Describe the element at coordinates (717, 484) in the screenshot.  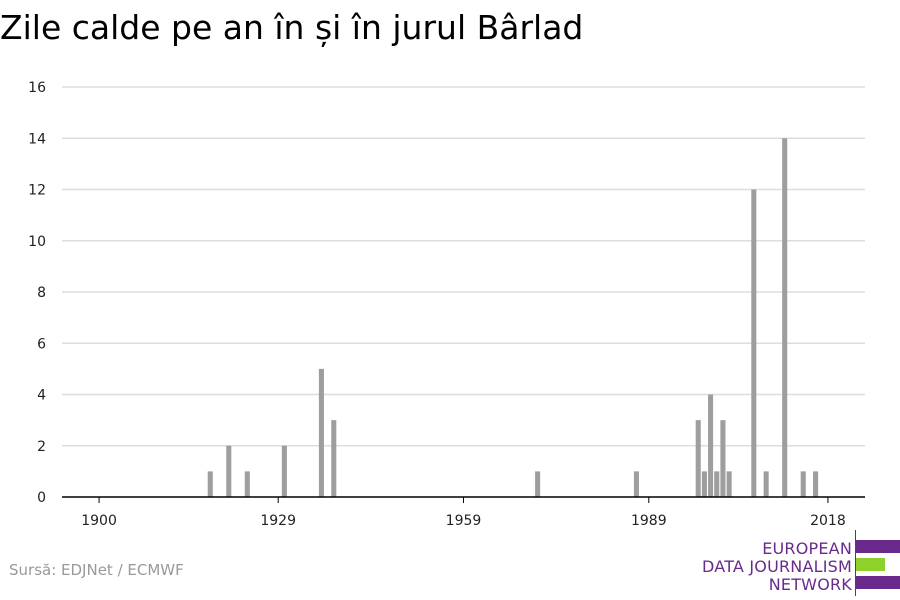
I see `bar-2000` at that location.